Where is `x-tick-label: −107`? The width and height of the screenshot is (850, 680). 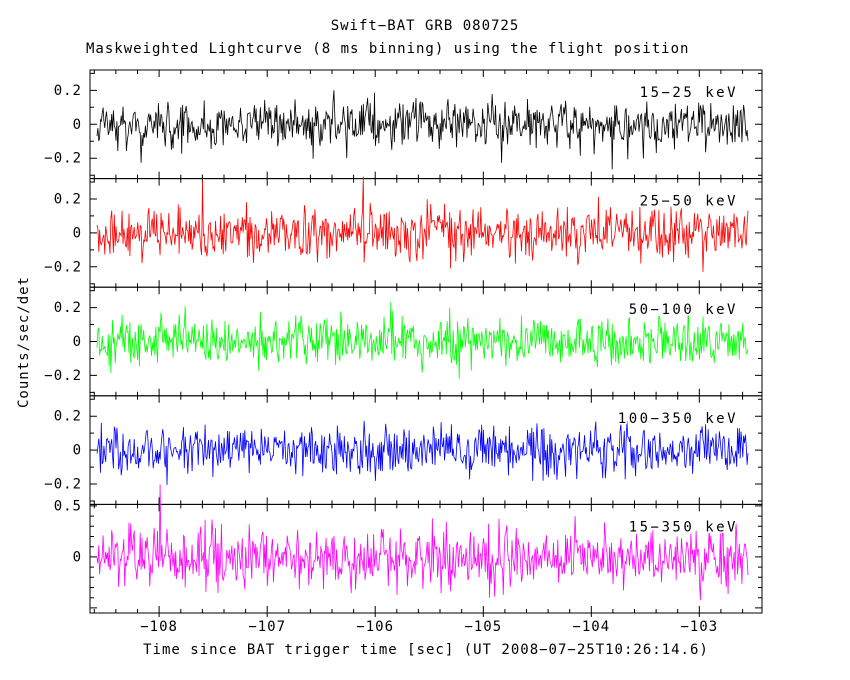 x-tick-label: −107 is located at coordinates (267, 627).